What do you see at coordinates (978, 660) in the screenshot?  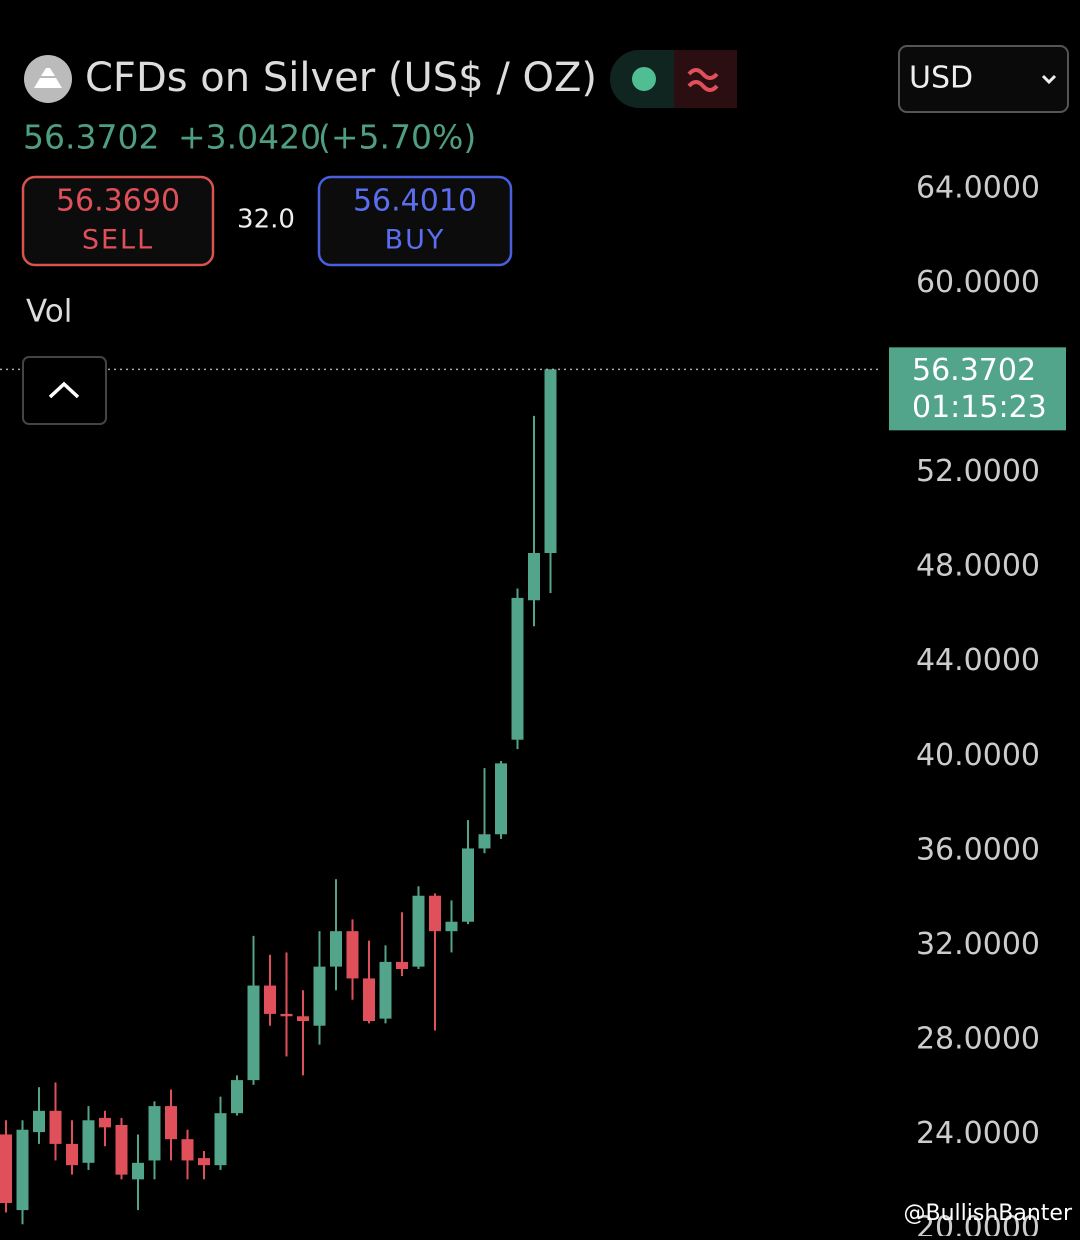 I see `y-tick-label: 44.0000` at bounding box center [978, 660].